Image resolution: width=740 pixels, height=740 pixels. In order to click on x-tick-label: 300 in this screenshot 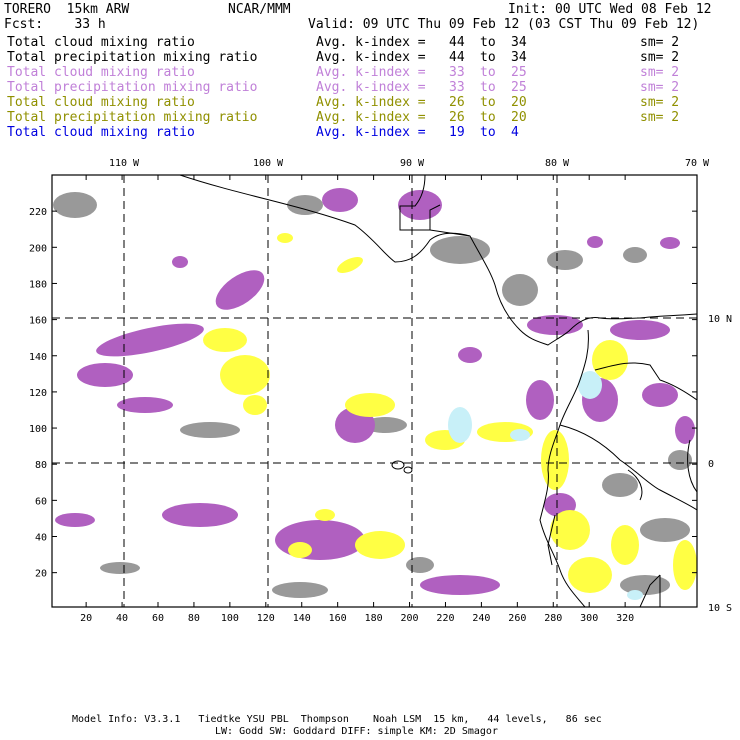, I will do `click(589, 618)`.